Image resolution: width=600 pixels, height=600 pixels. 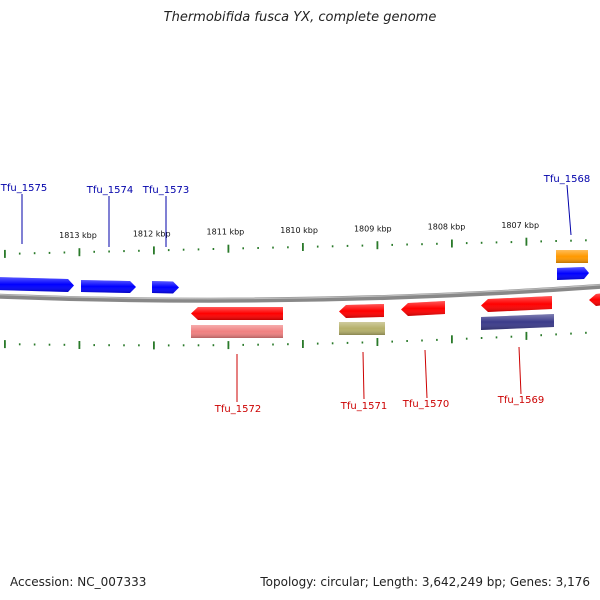 What do you see at coordinates (363, 406) in the screenshot?
I see `gene-label-tfu-1571: Tfu_1571` at bounding box center [363, 406].